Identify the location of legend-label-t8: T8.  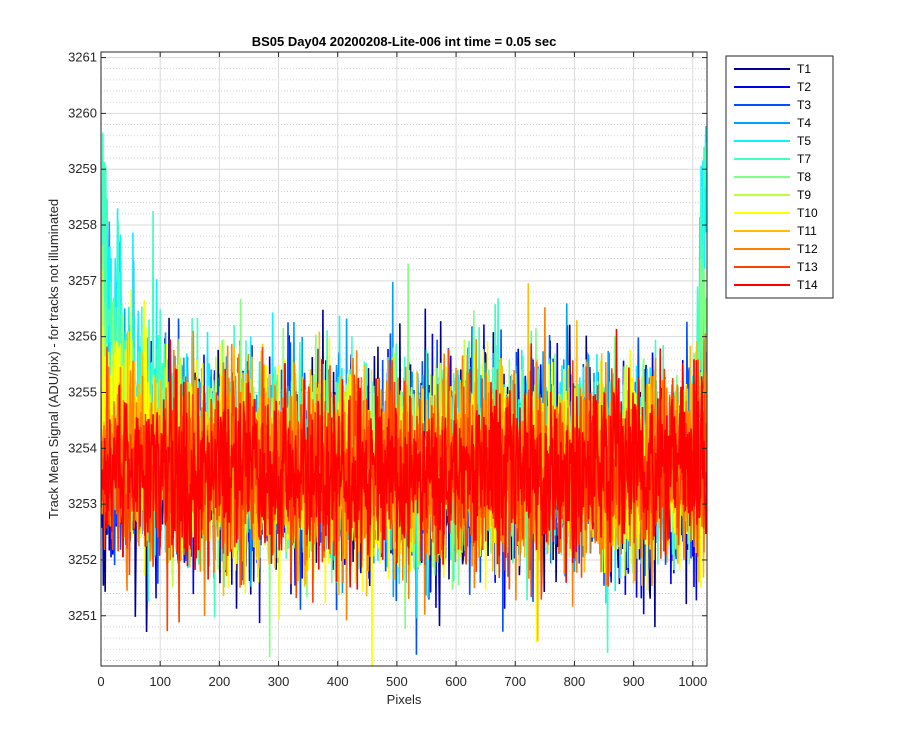
(804, 177).